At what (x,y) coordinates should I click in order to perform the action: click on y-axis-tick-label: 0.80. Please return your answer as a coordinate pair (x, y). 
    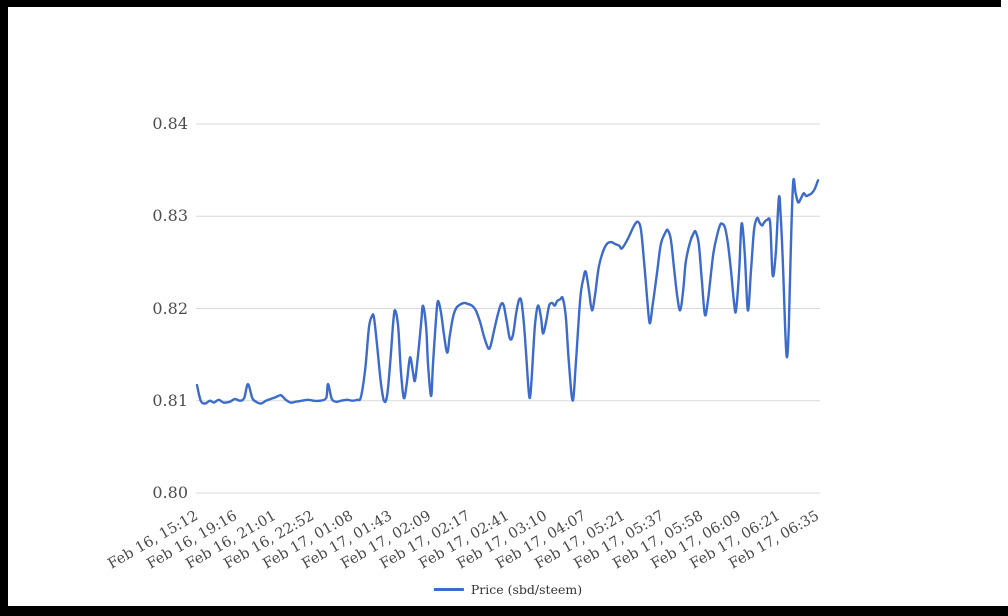
    Looking at the image, I should click on (170, 492).